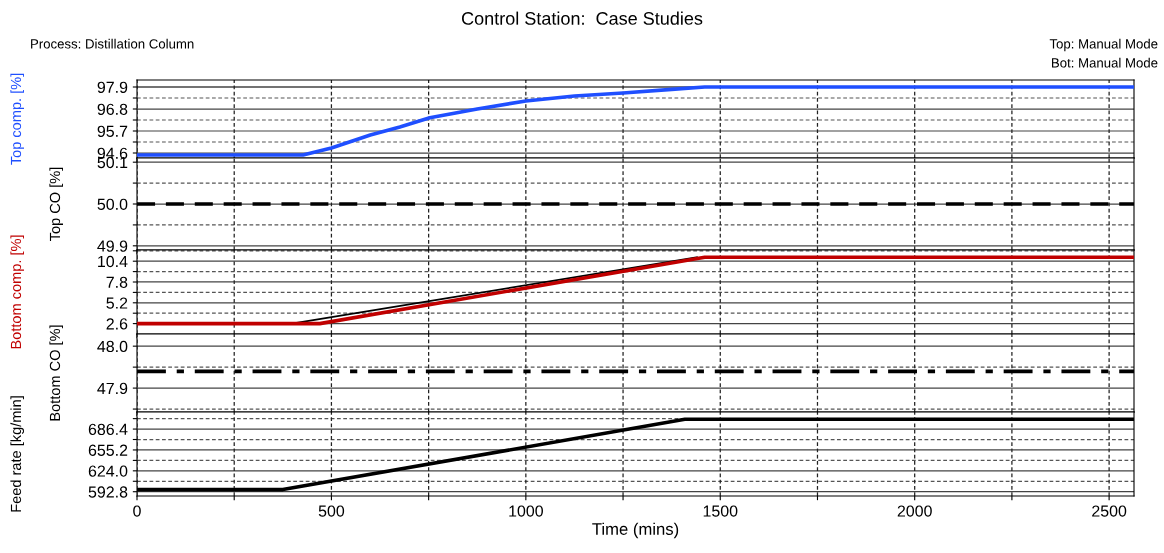  I want to click on x-tick-label: 0, so click(137, 511).